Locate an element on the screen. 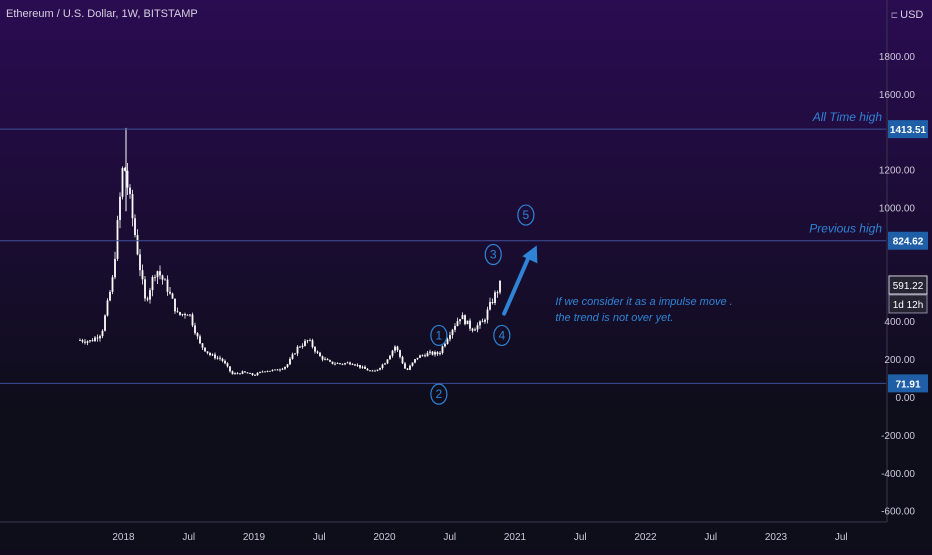 Image resolution: width=932 pixels, height=555 pixels. x-tick-label: 2023 is located at coordinates (776, 537).